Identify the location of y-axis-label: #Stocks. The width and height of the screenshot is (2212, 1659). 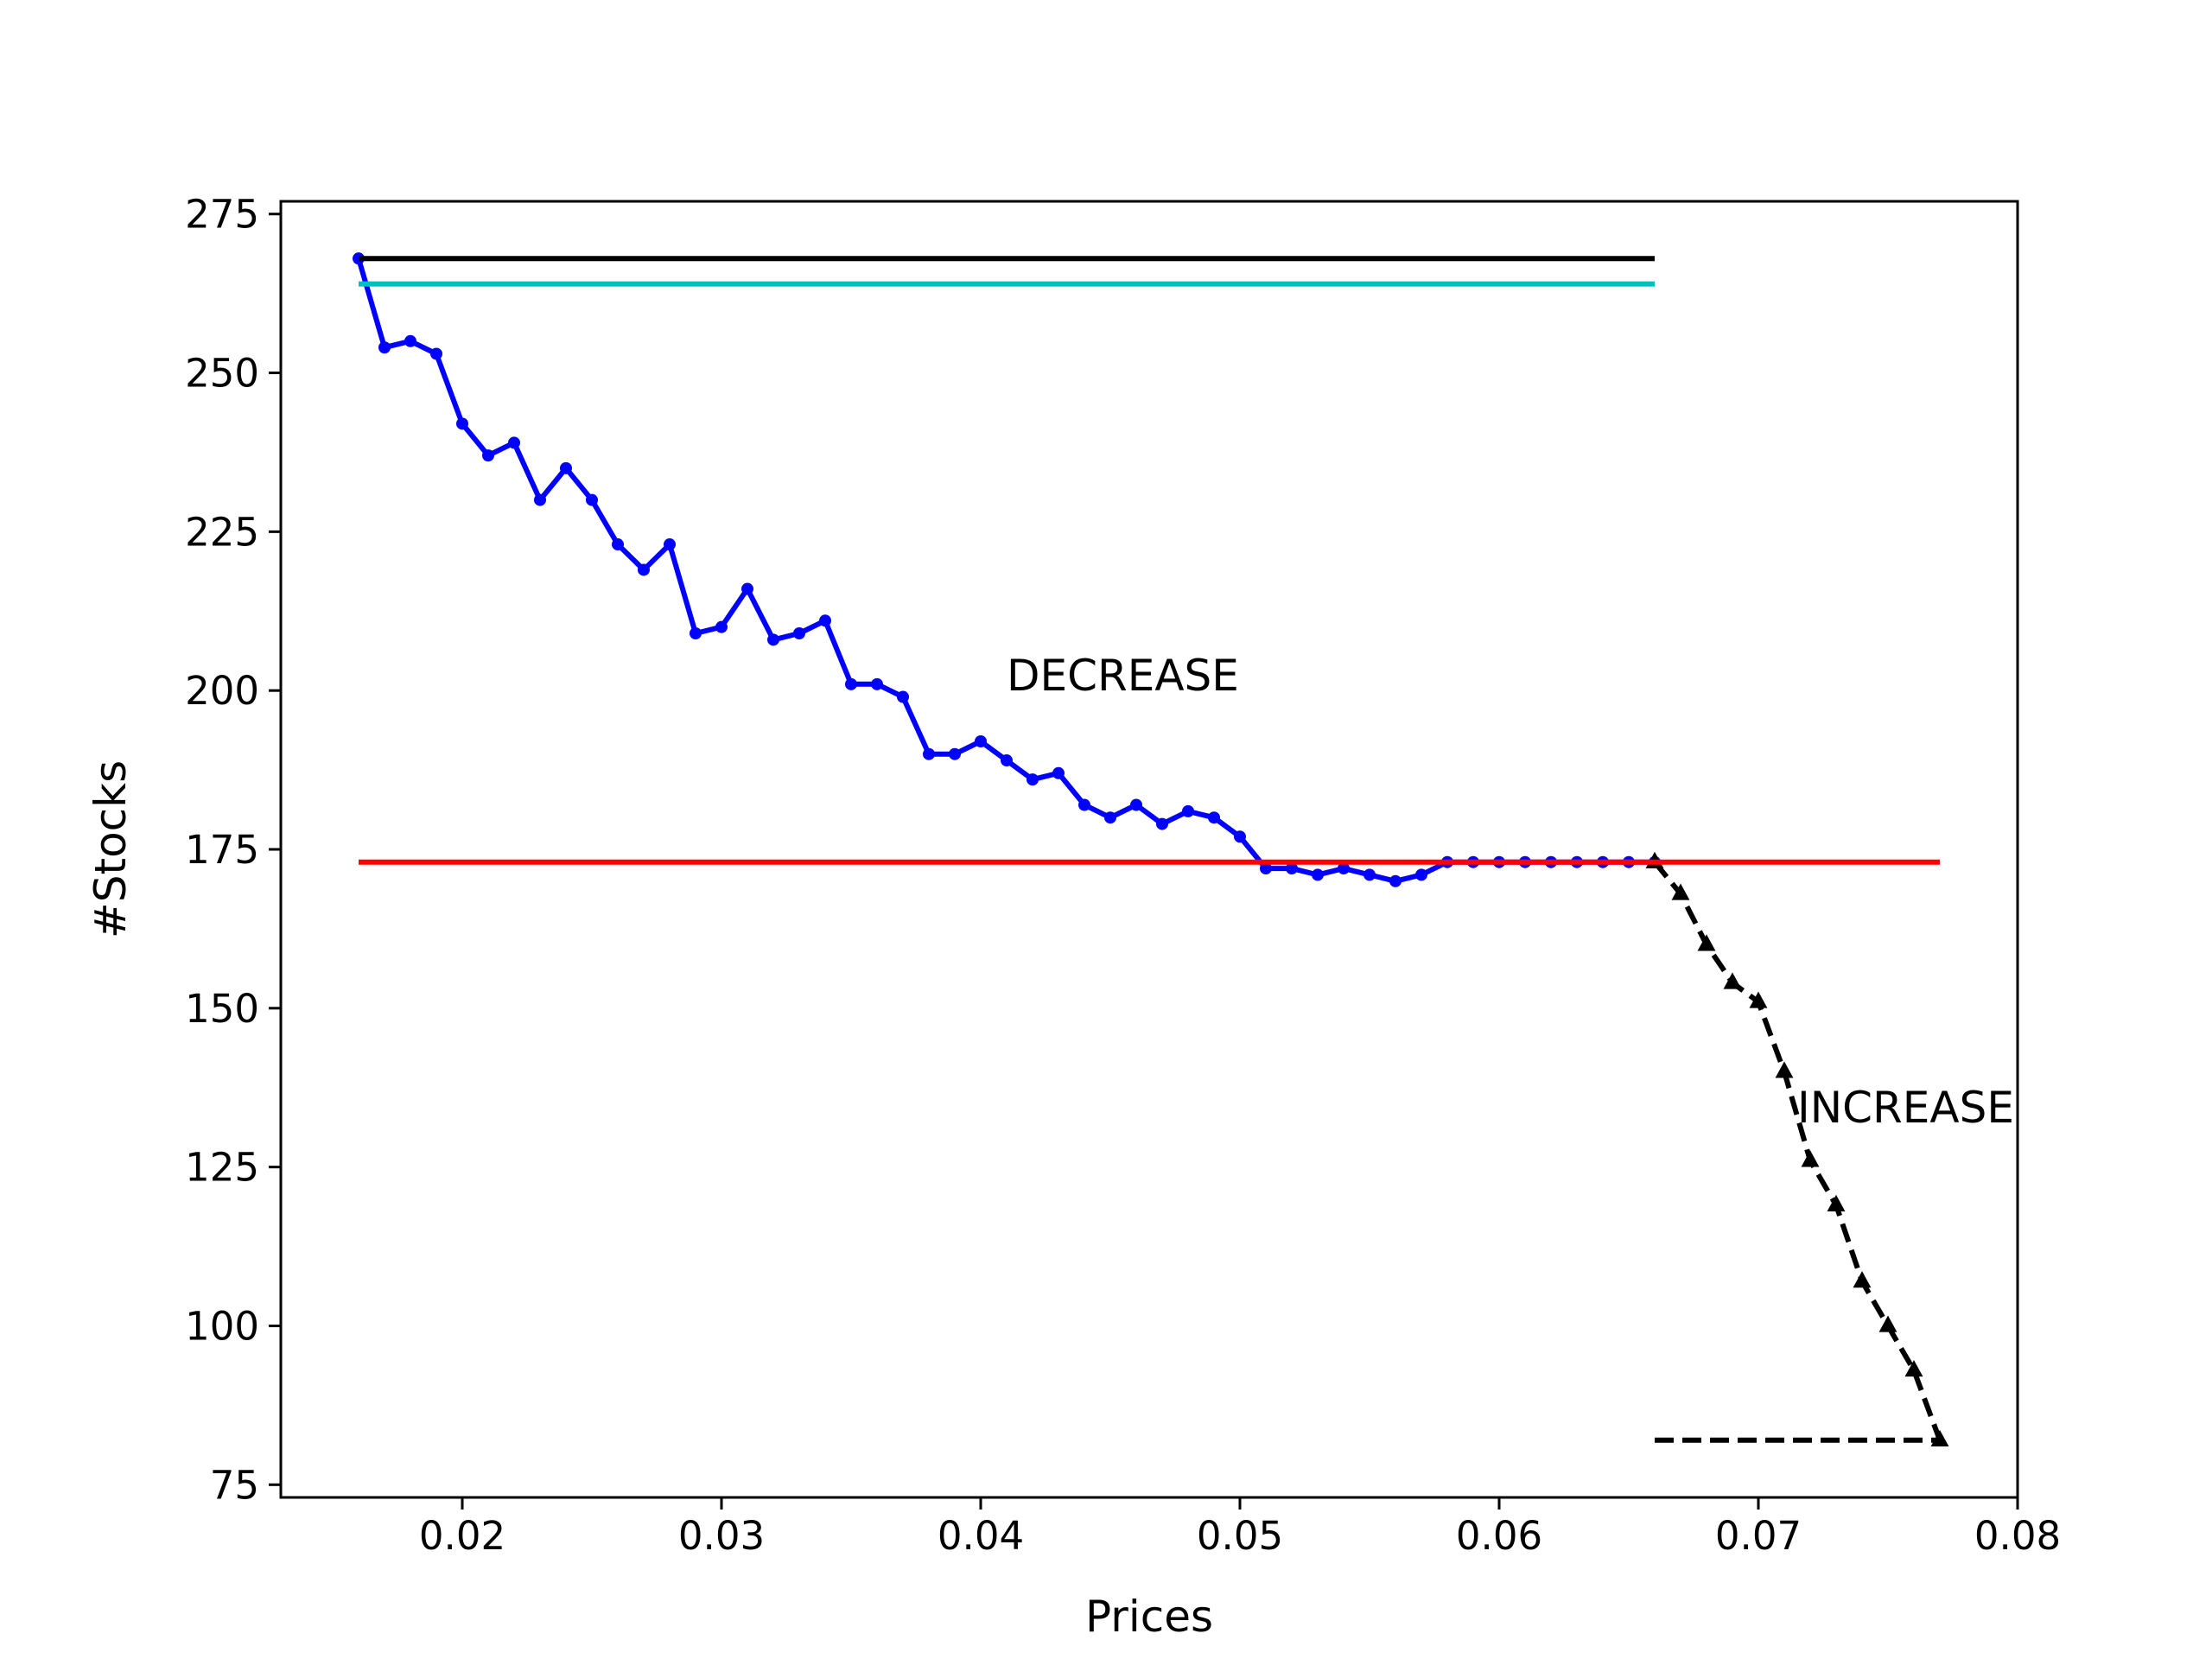
(111, 849).